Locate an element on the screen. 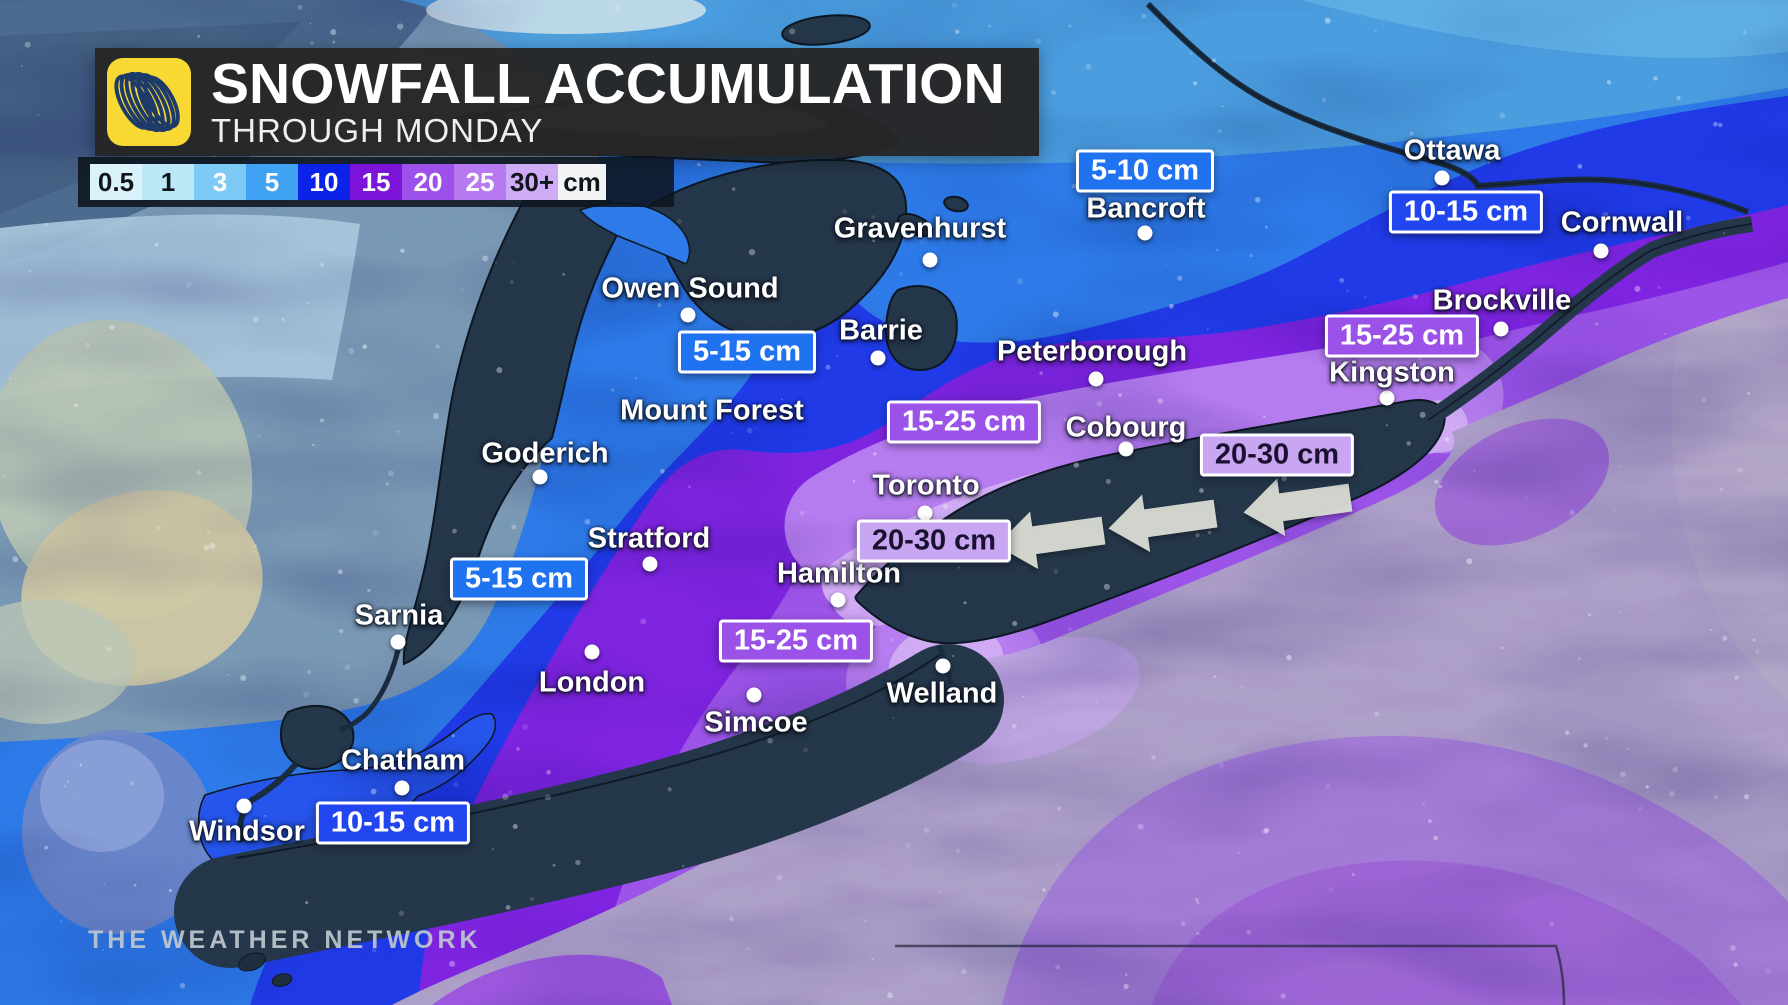 Image resolution: width=1788 pixels, height=1005 pixels. city-dot-owen-sound is located at coordinates (688, 315).